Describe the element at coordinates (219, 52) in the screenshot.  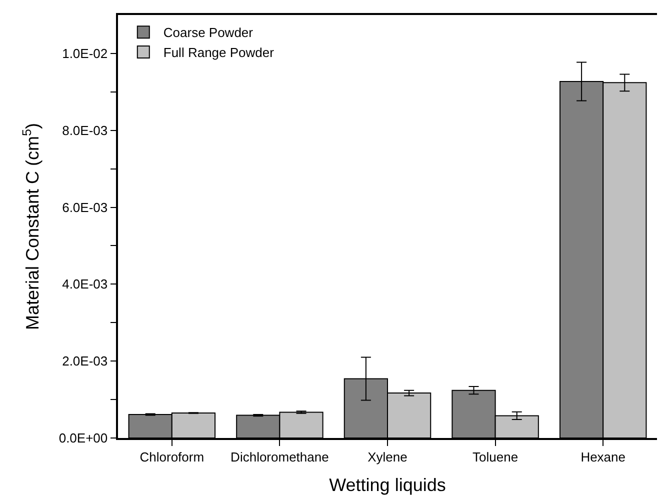
I see `legend-label: Full Range Powder` at that location.